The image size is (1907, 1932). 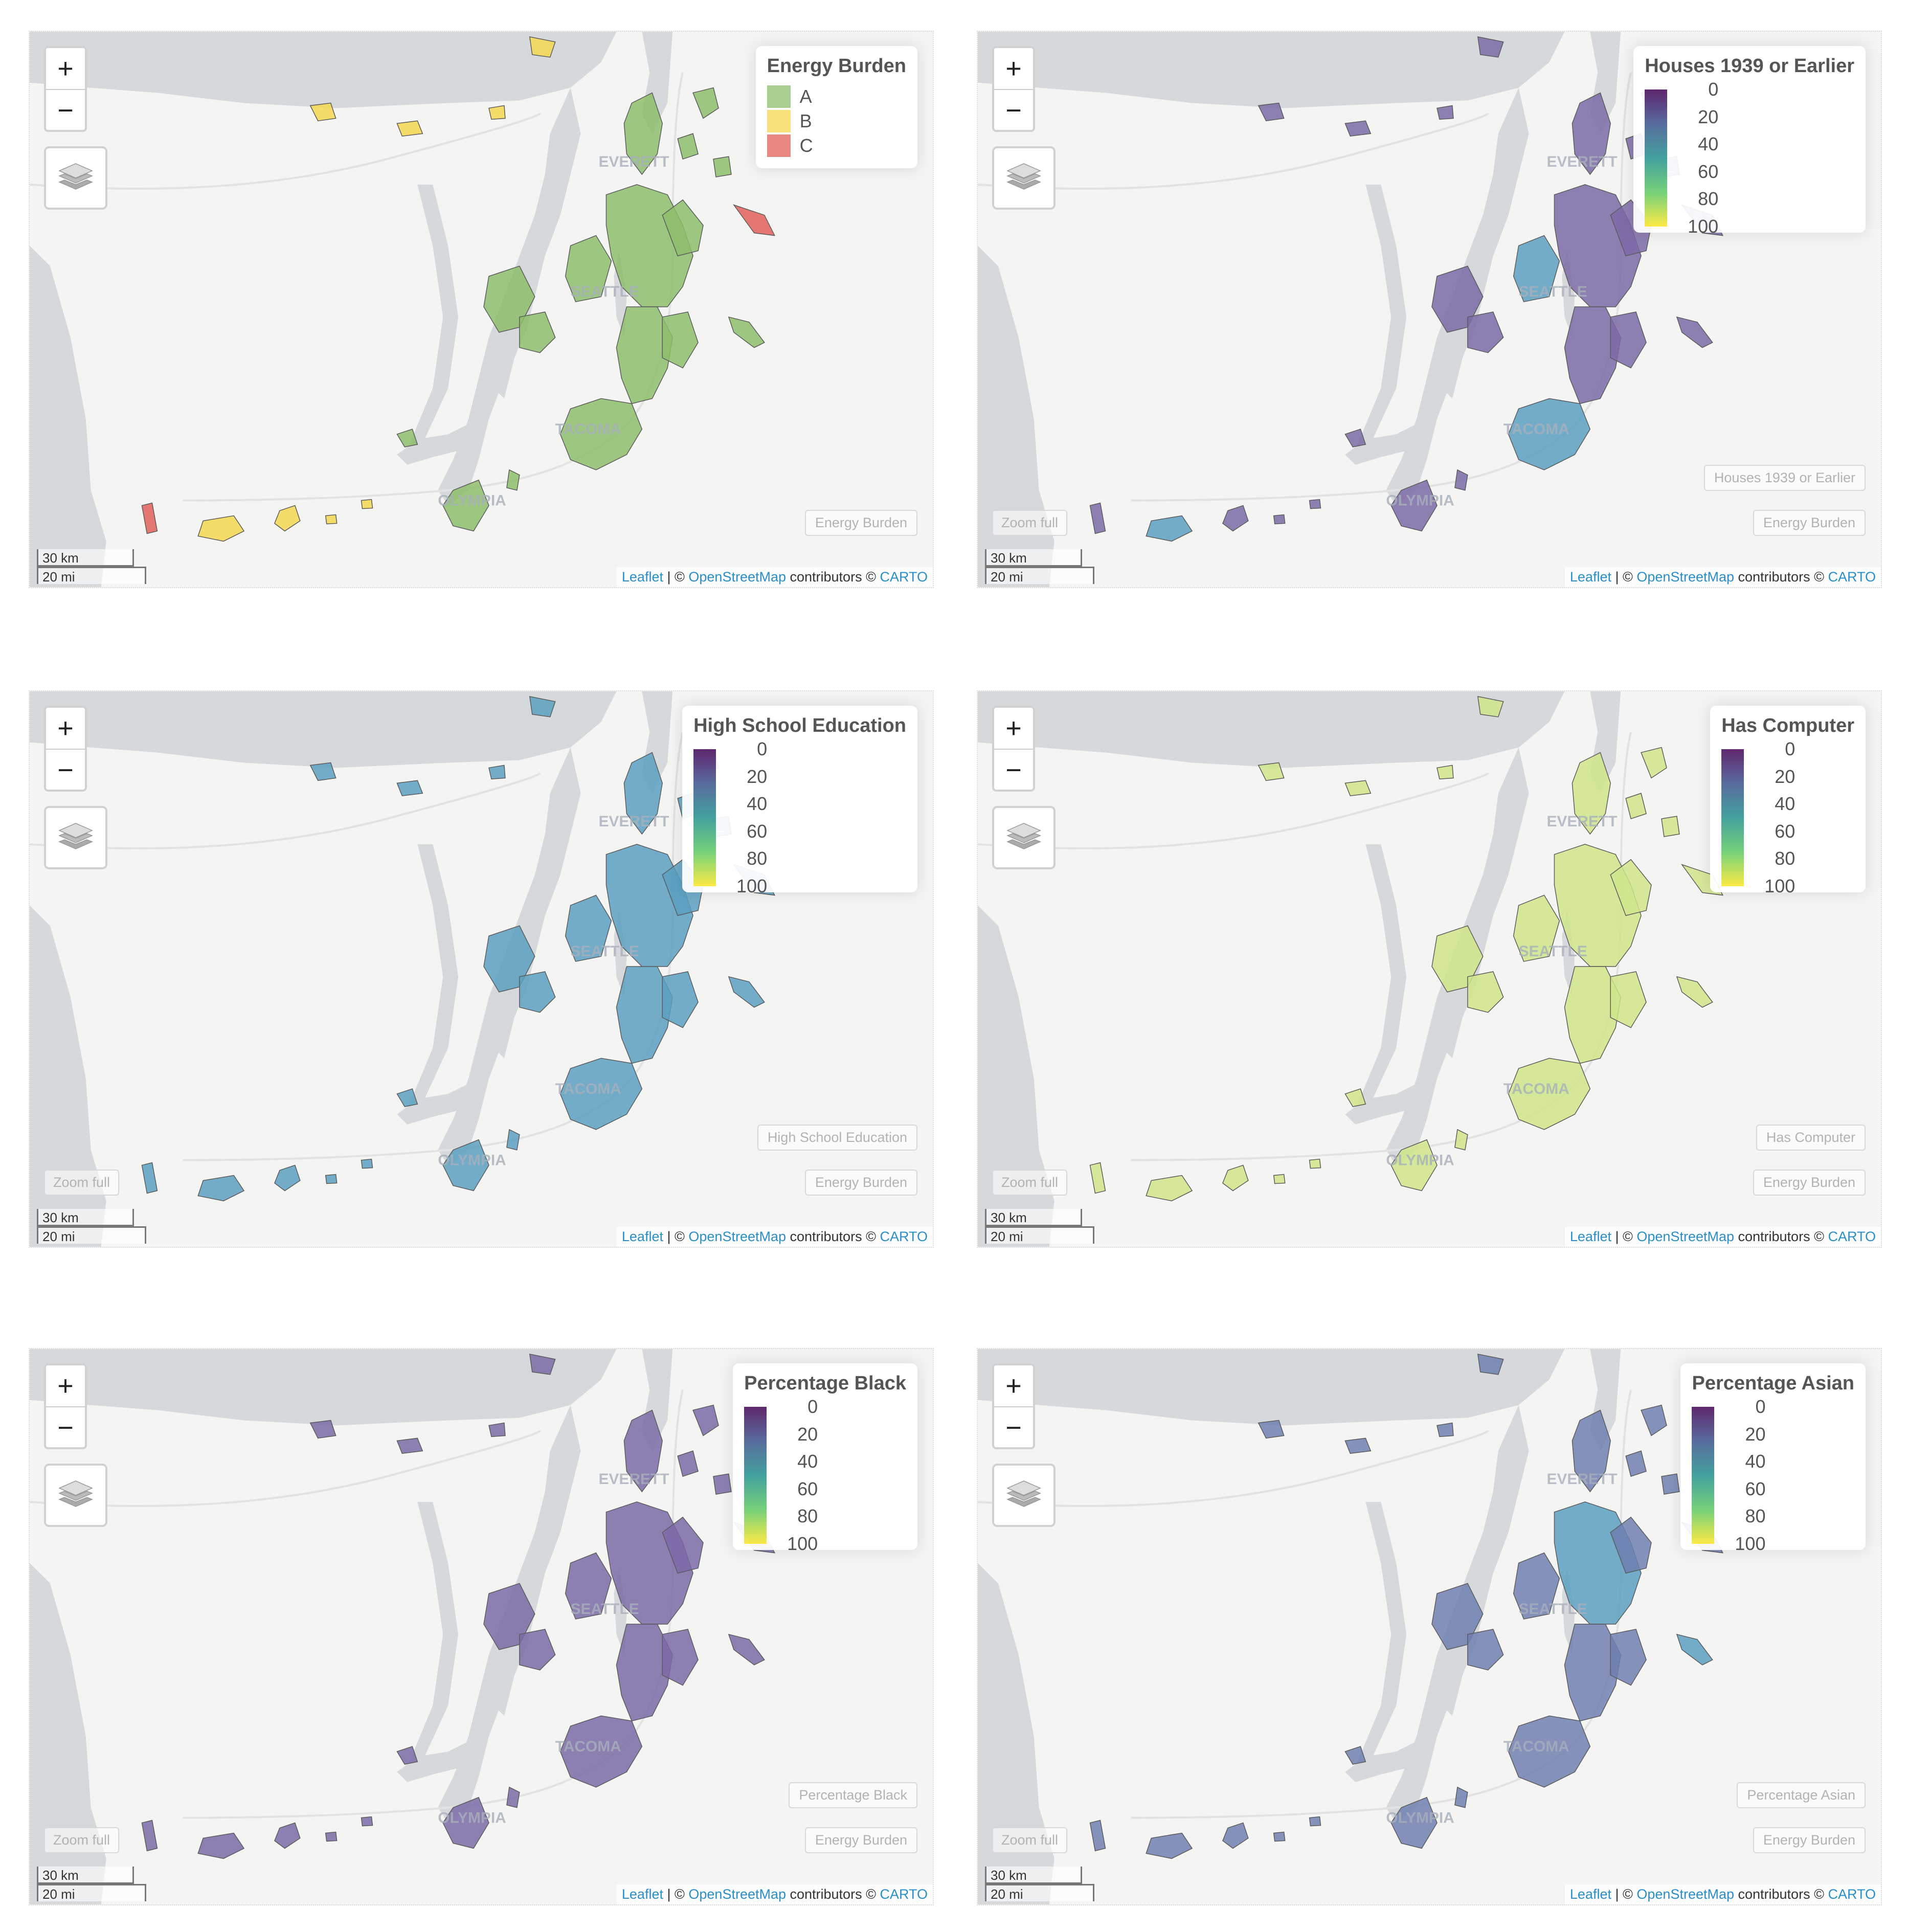 I want to click on basemap: EVERETT SEATTLE TACOMA OLYMPIA, so click(x=482, y=1626).